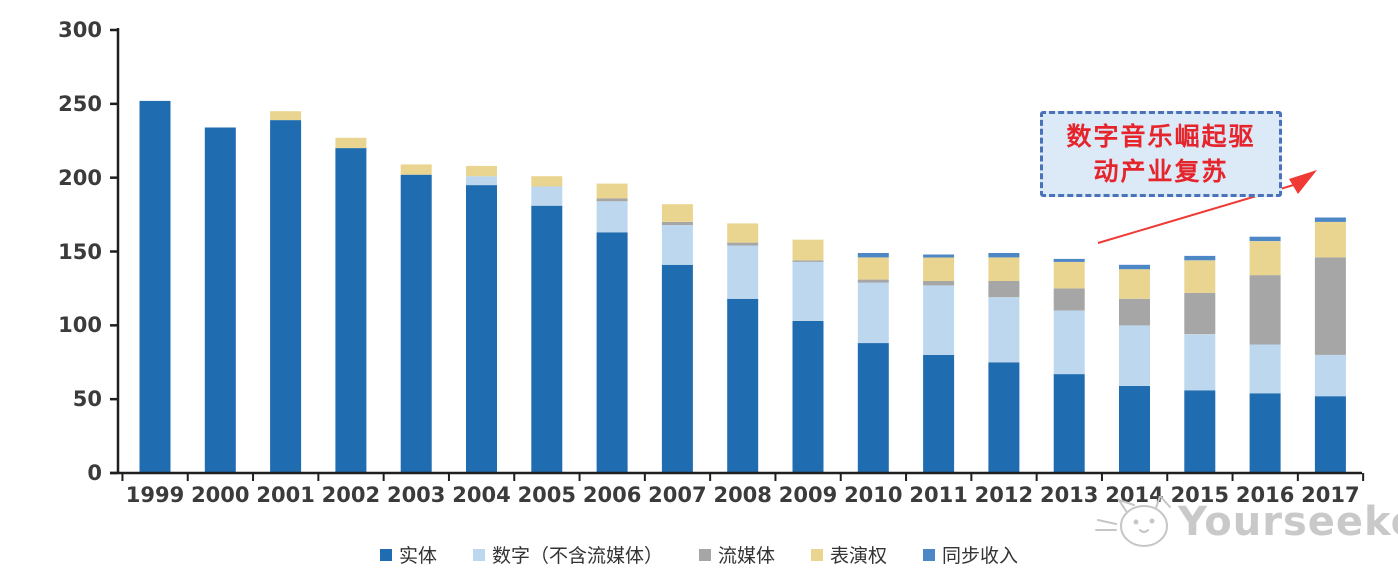 This screenshot has width=1398, height=582. I want to click on chart-legend: 实体 数字（不含流媒体） 流媒体 表演权 同步收入, so click(699, 554).